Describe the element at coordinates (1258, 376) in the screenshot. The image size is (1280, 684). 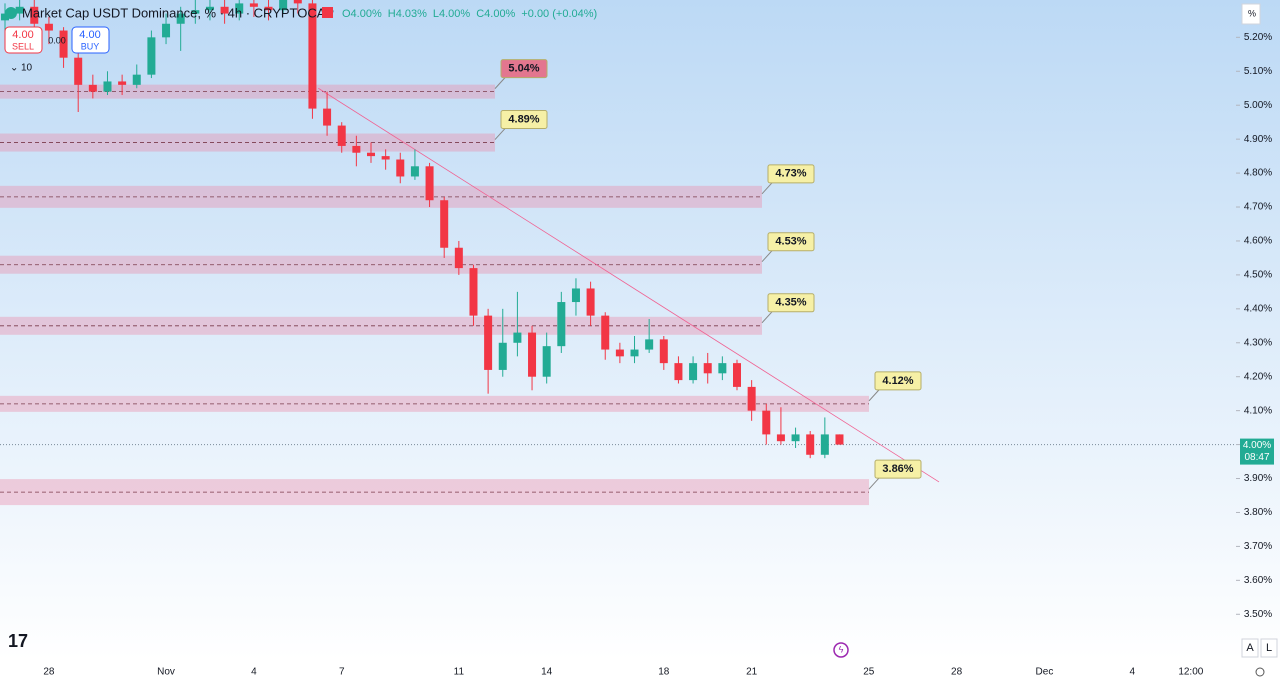
I see `y-tick-label: 4.20%` at that location.